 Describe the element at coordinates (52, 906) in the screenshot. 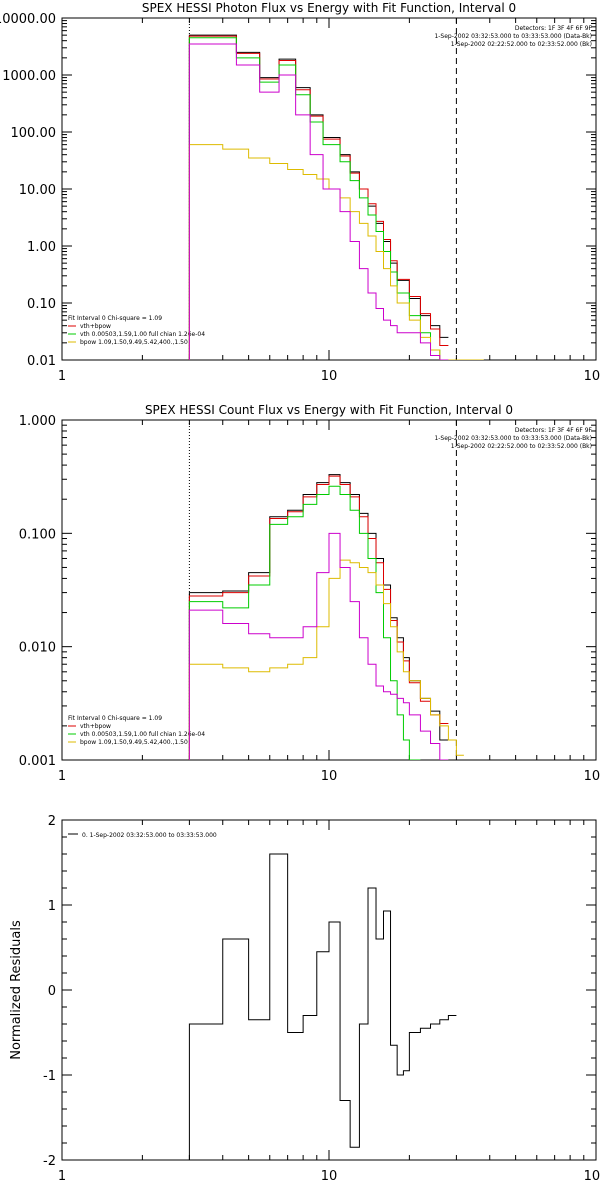

I see `y-tick-label: 1` at that location.